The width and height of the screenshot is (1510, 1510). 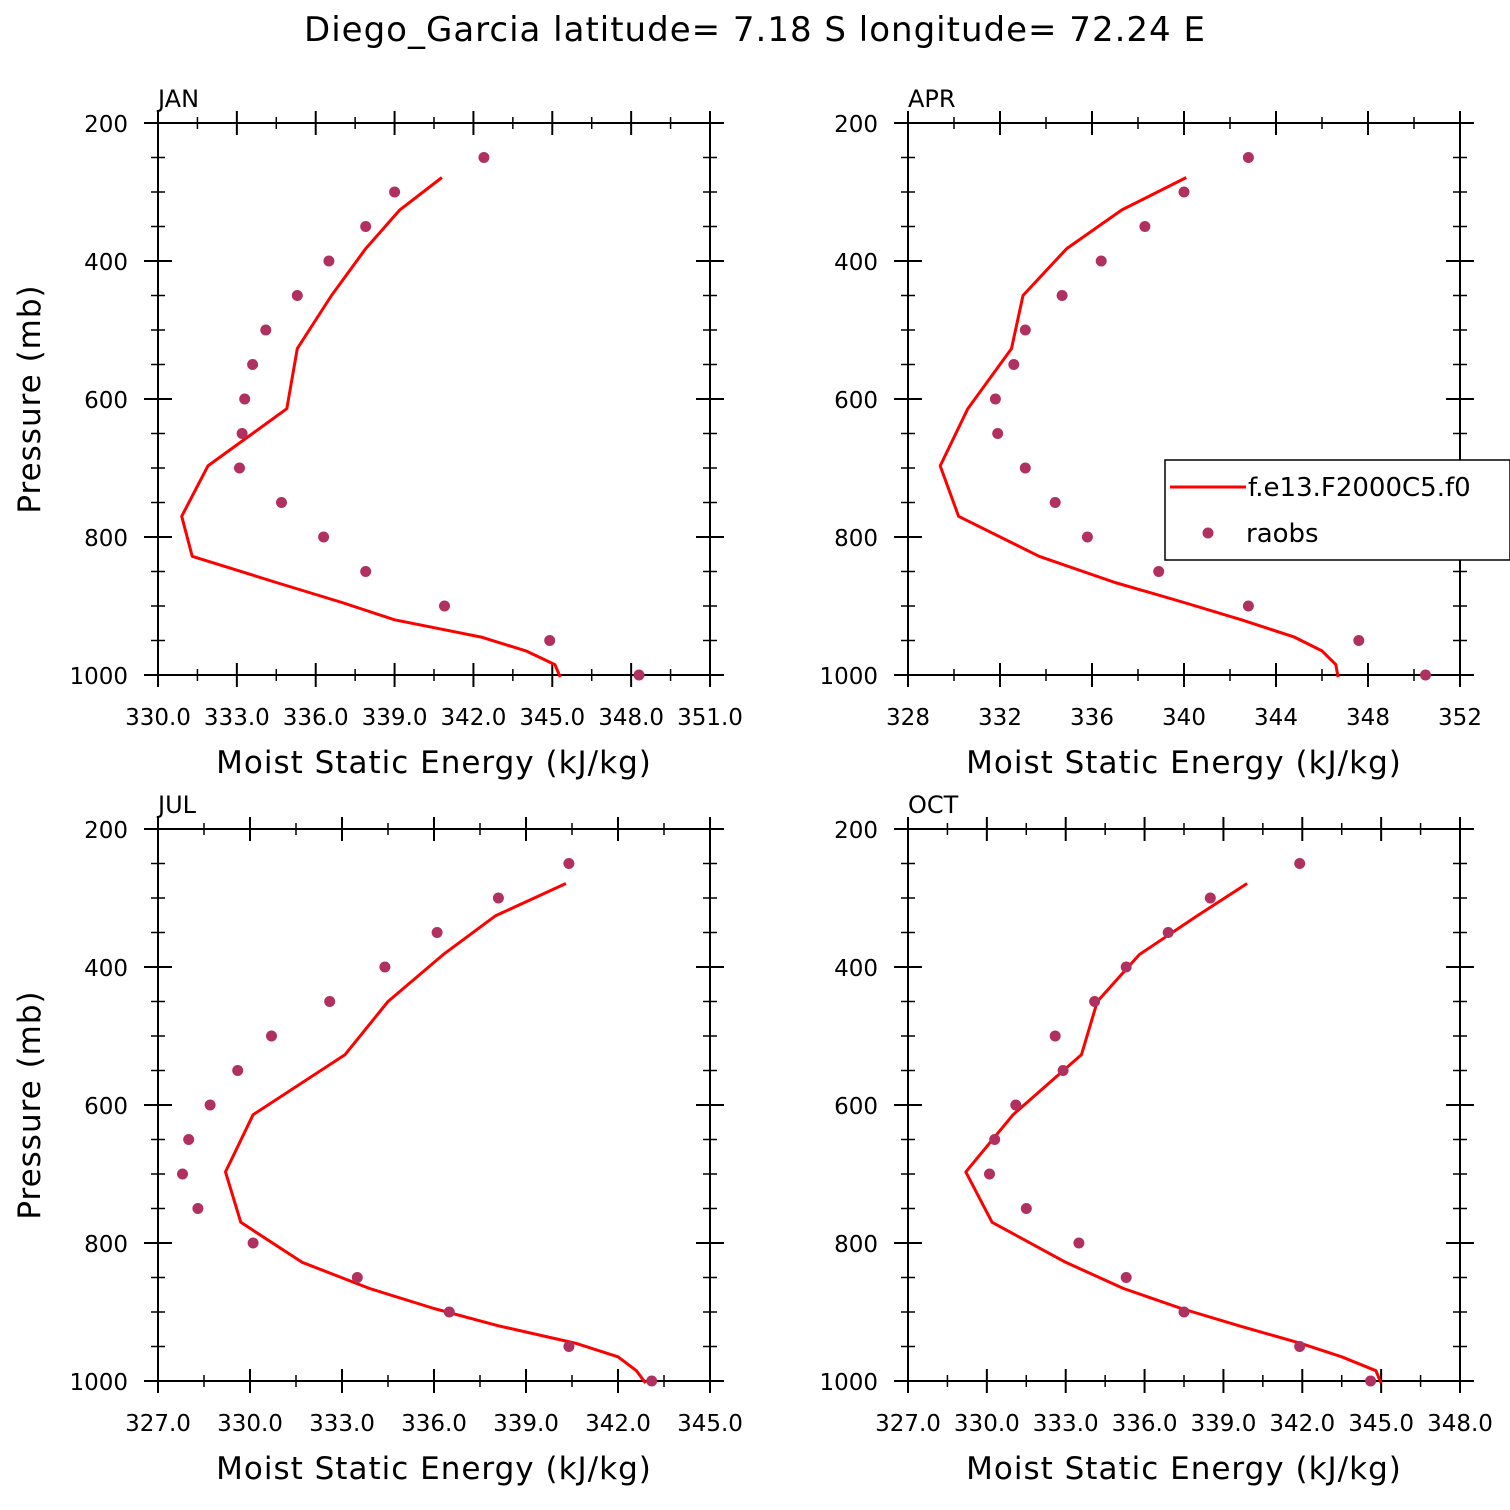 What do you see at coordinates (1282, 534) in the screenshot?
I see `legend-label-obs: raobs` at bounding box center [1282, 534].